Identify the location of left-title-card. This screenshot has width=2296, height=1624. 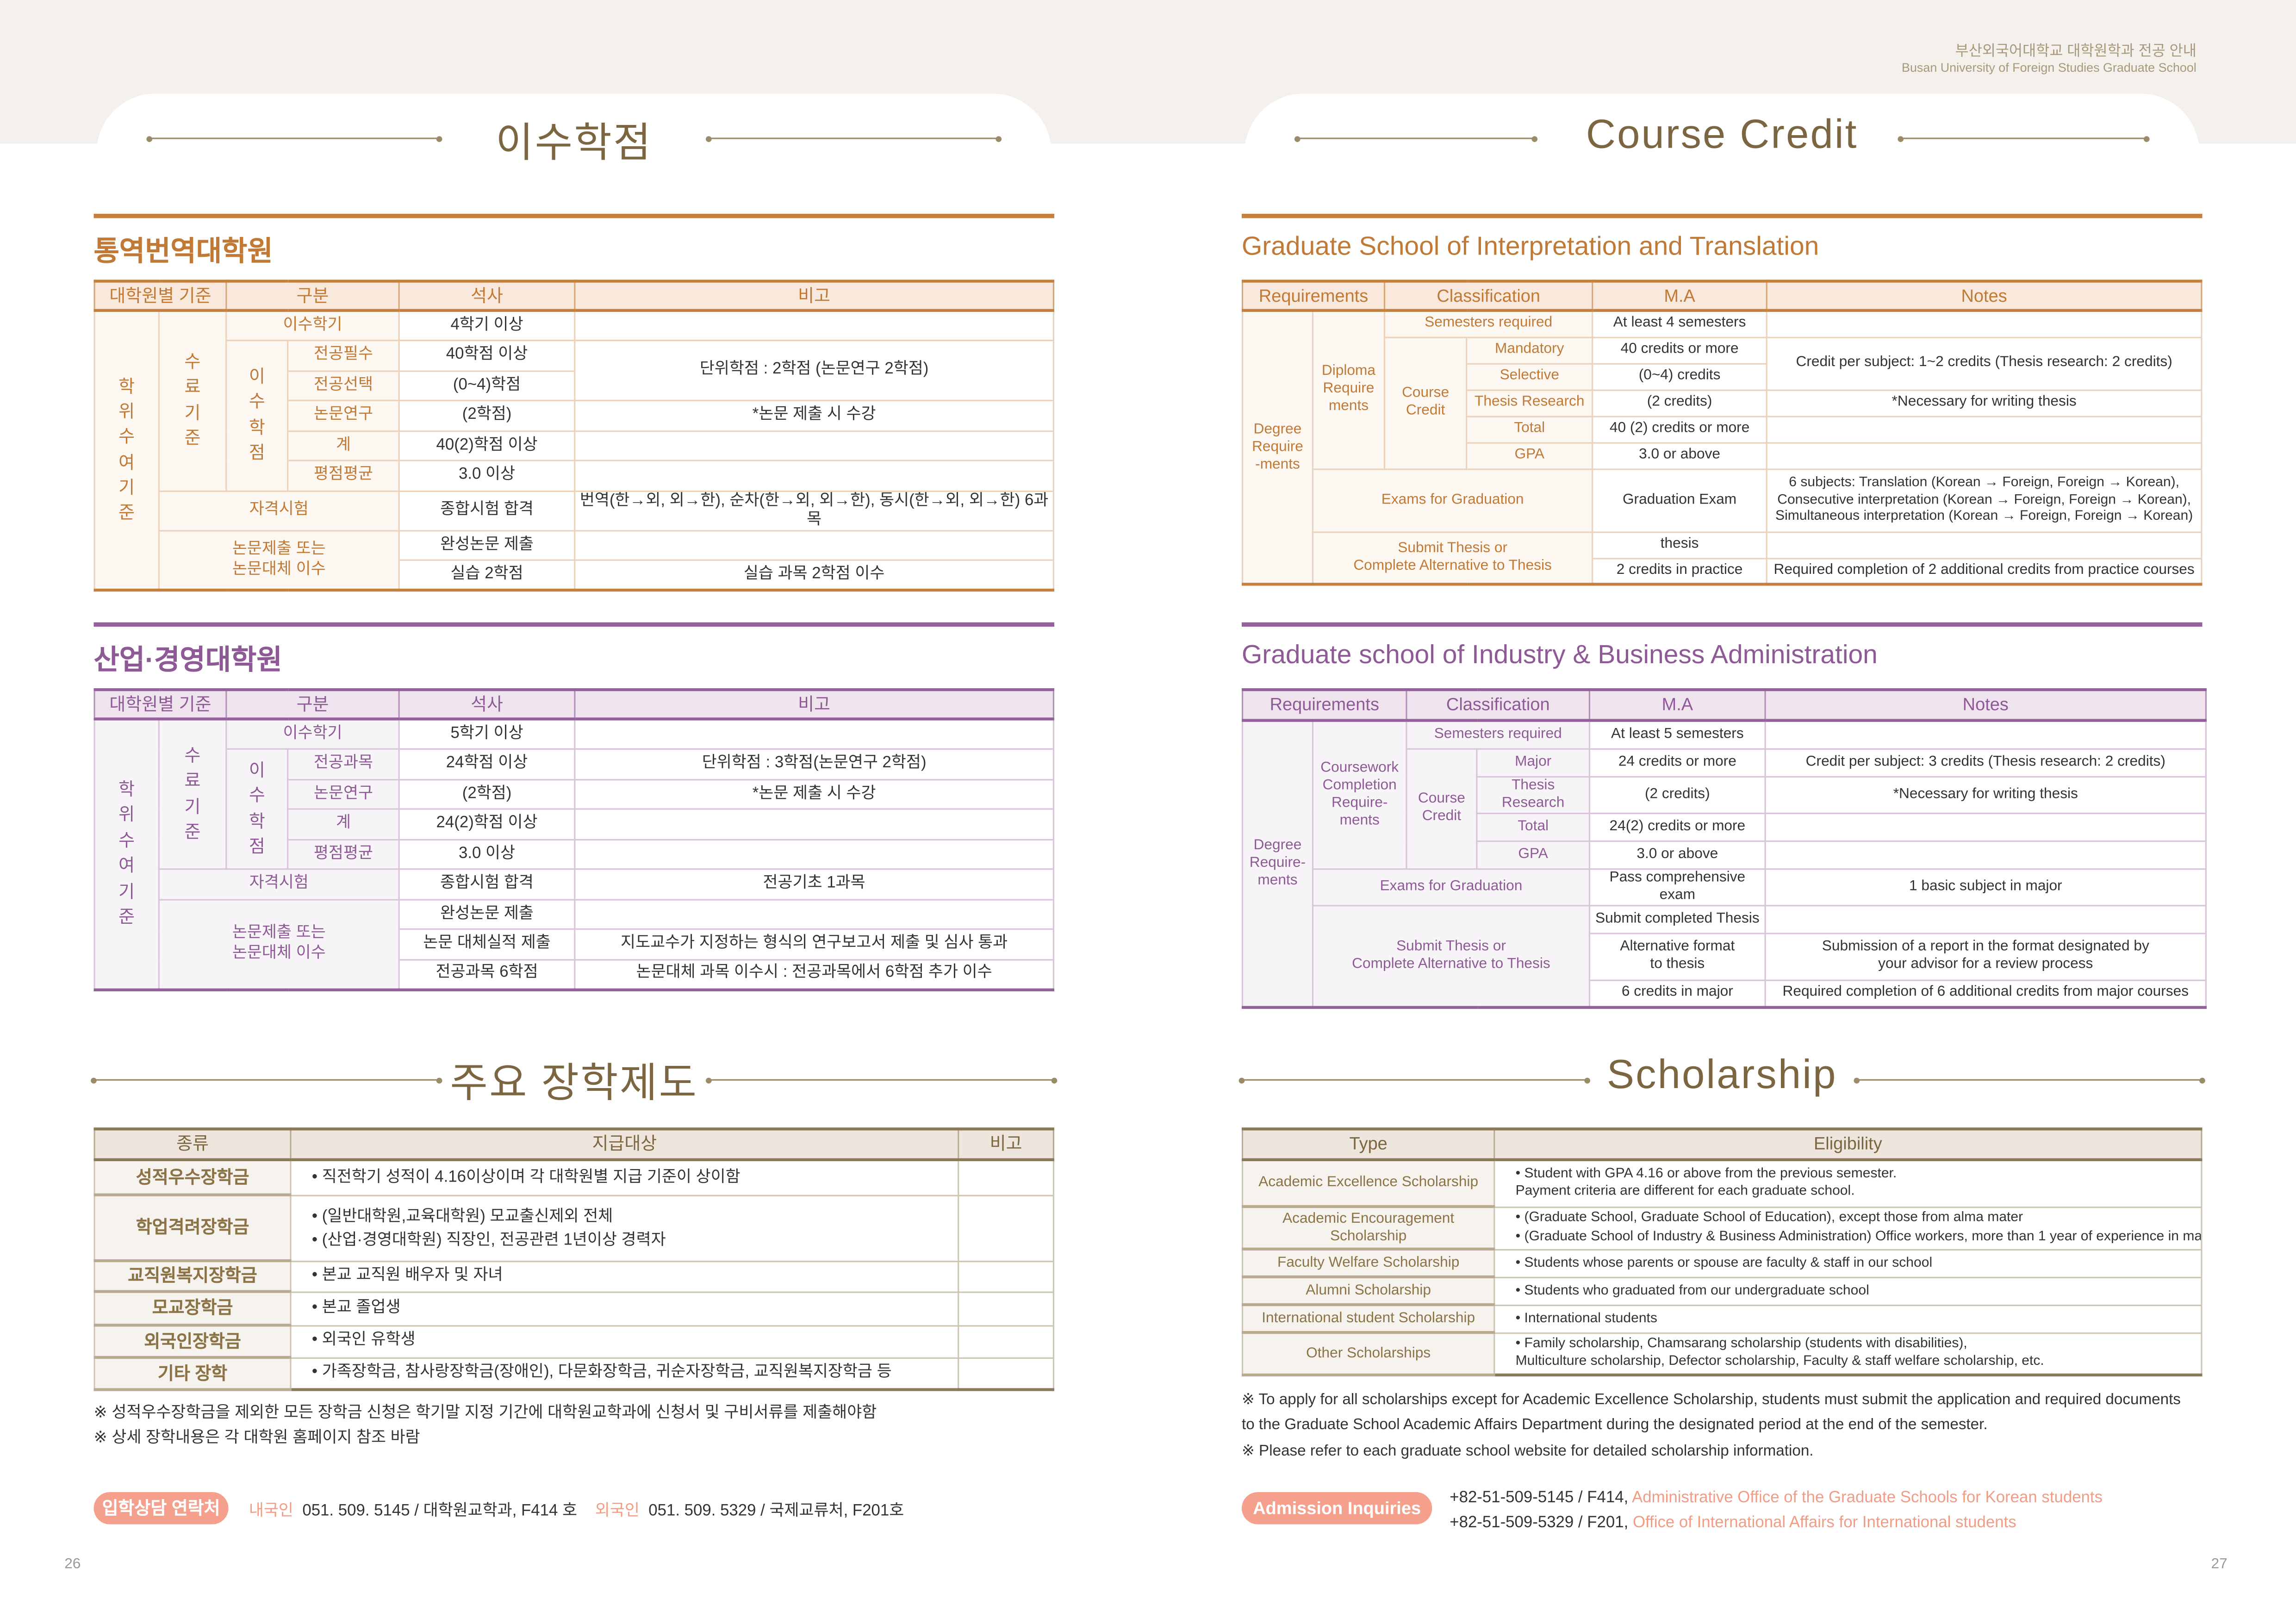
(574, 152).